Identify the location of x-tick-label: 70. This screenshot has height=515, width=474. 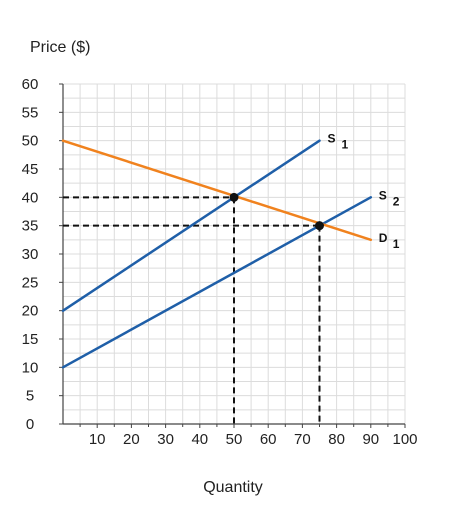
(302, 439).